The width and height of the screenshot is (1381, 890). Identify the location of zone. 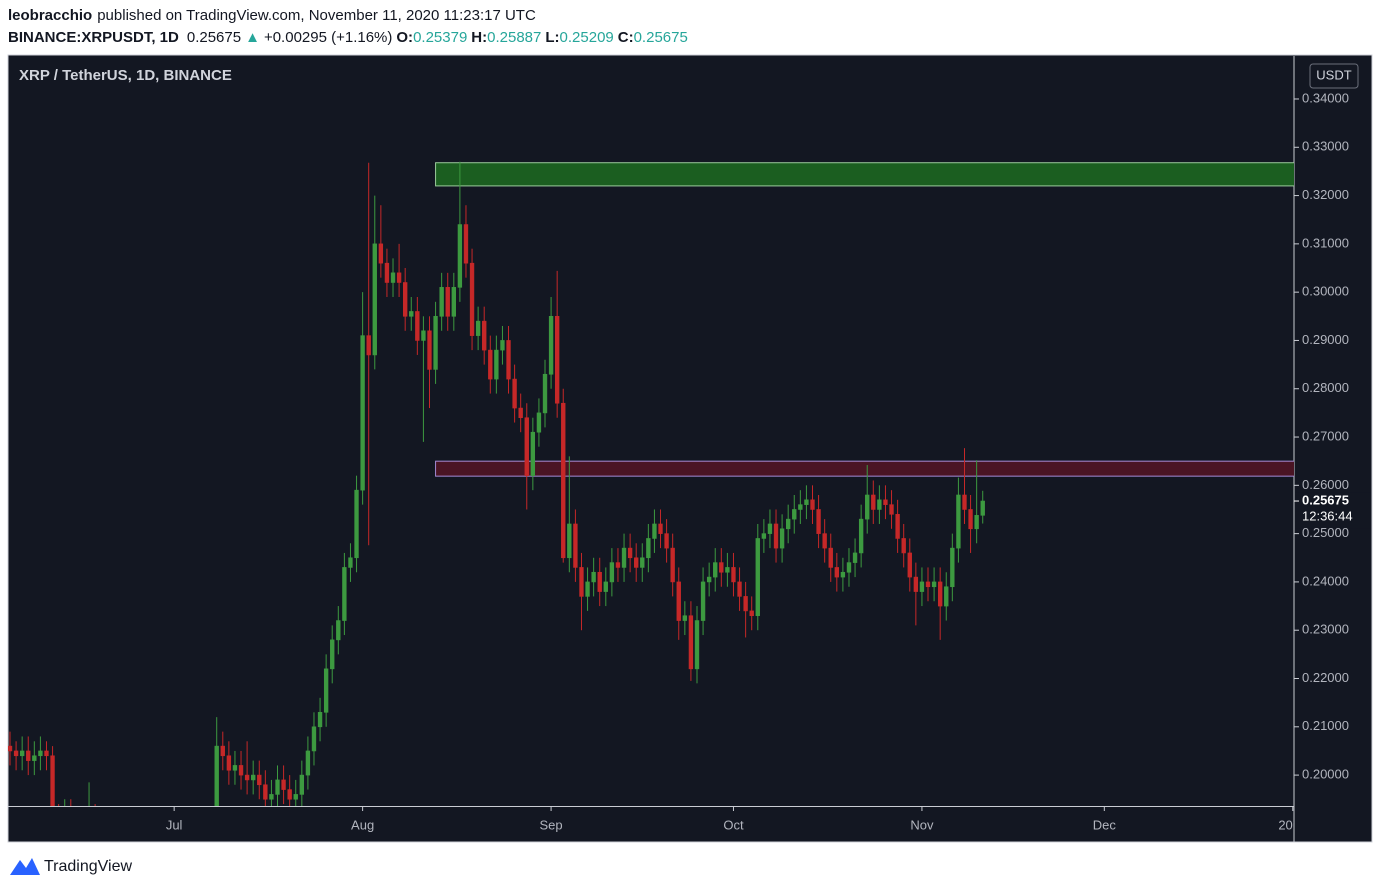
(864, 174).